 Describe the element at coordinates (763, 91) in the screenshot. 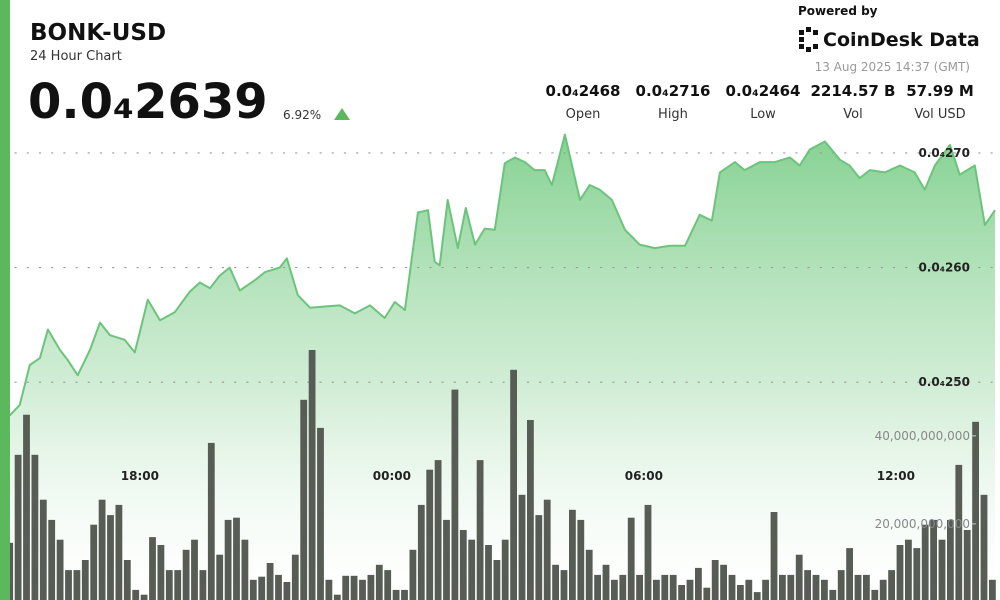

I see `stat-value: 0.0₄2464` at that location.